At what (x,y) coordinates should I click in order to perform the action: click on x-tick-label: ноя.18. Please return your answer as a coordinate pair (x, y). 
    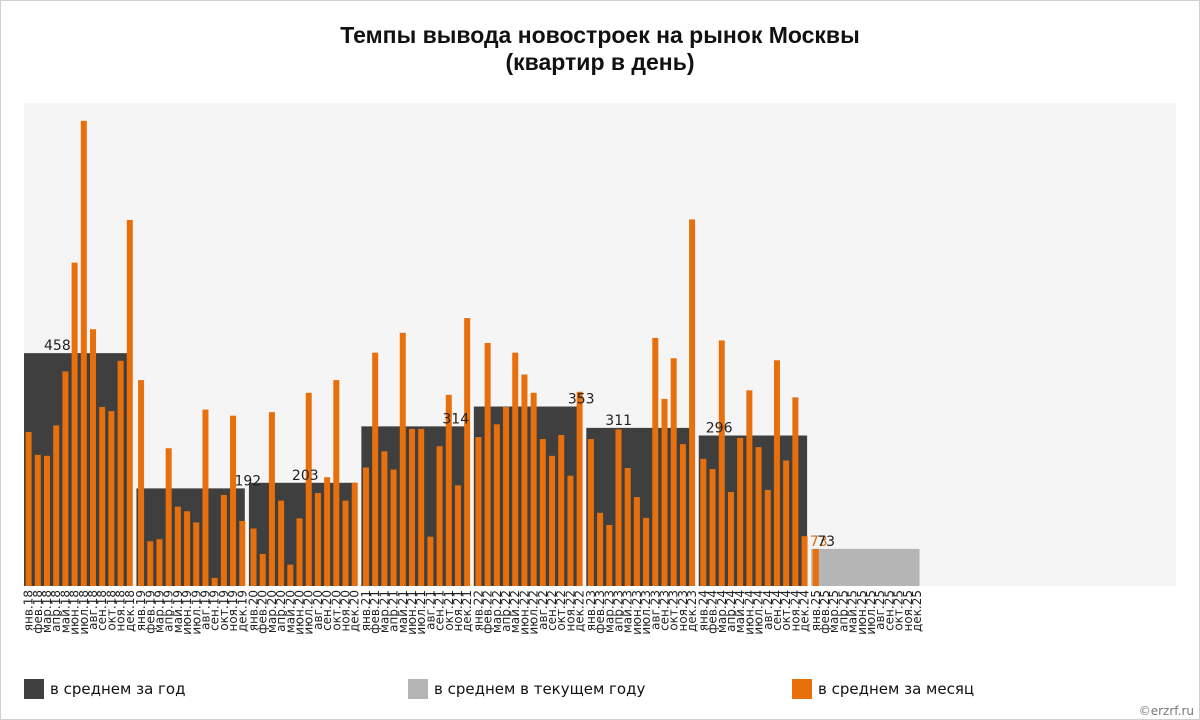
    Looking at the image, I should click on (121, 611).